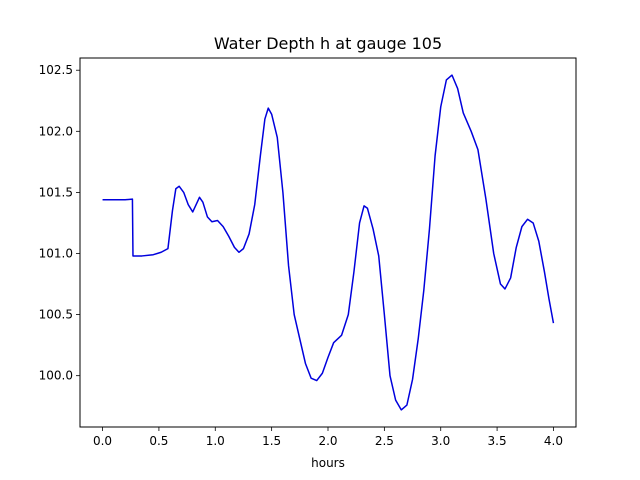 The image size is (640, 480). I want to click on y-tick-label: 101.5, so click(56, 192).